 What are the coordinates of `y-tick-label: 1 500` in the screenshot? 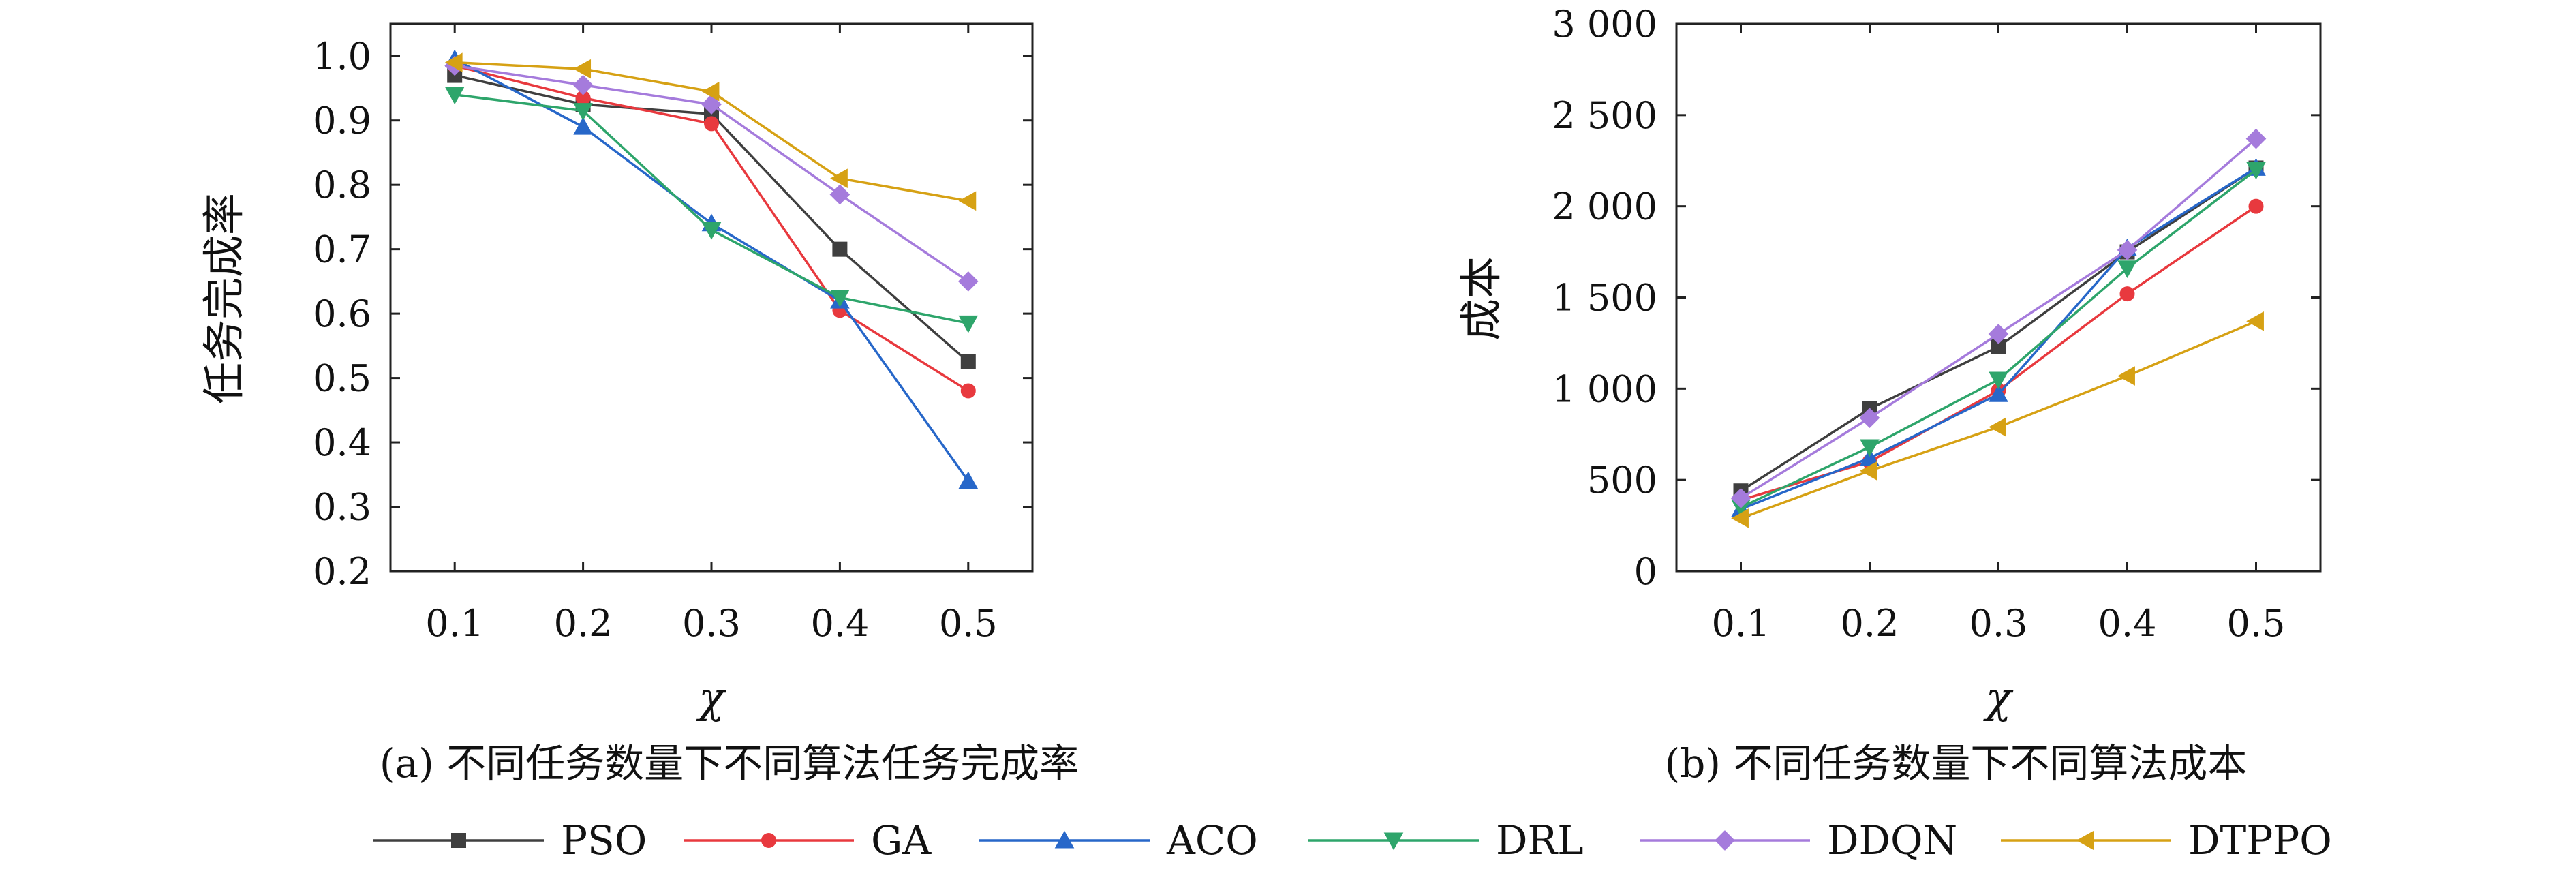 It's located at (1604, 298).